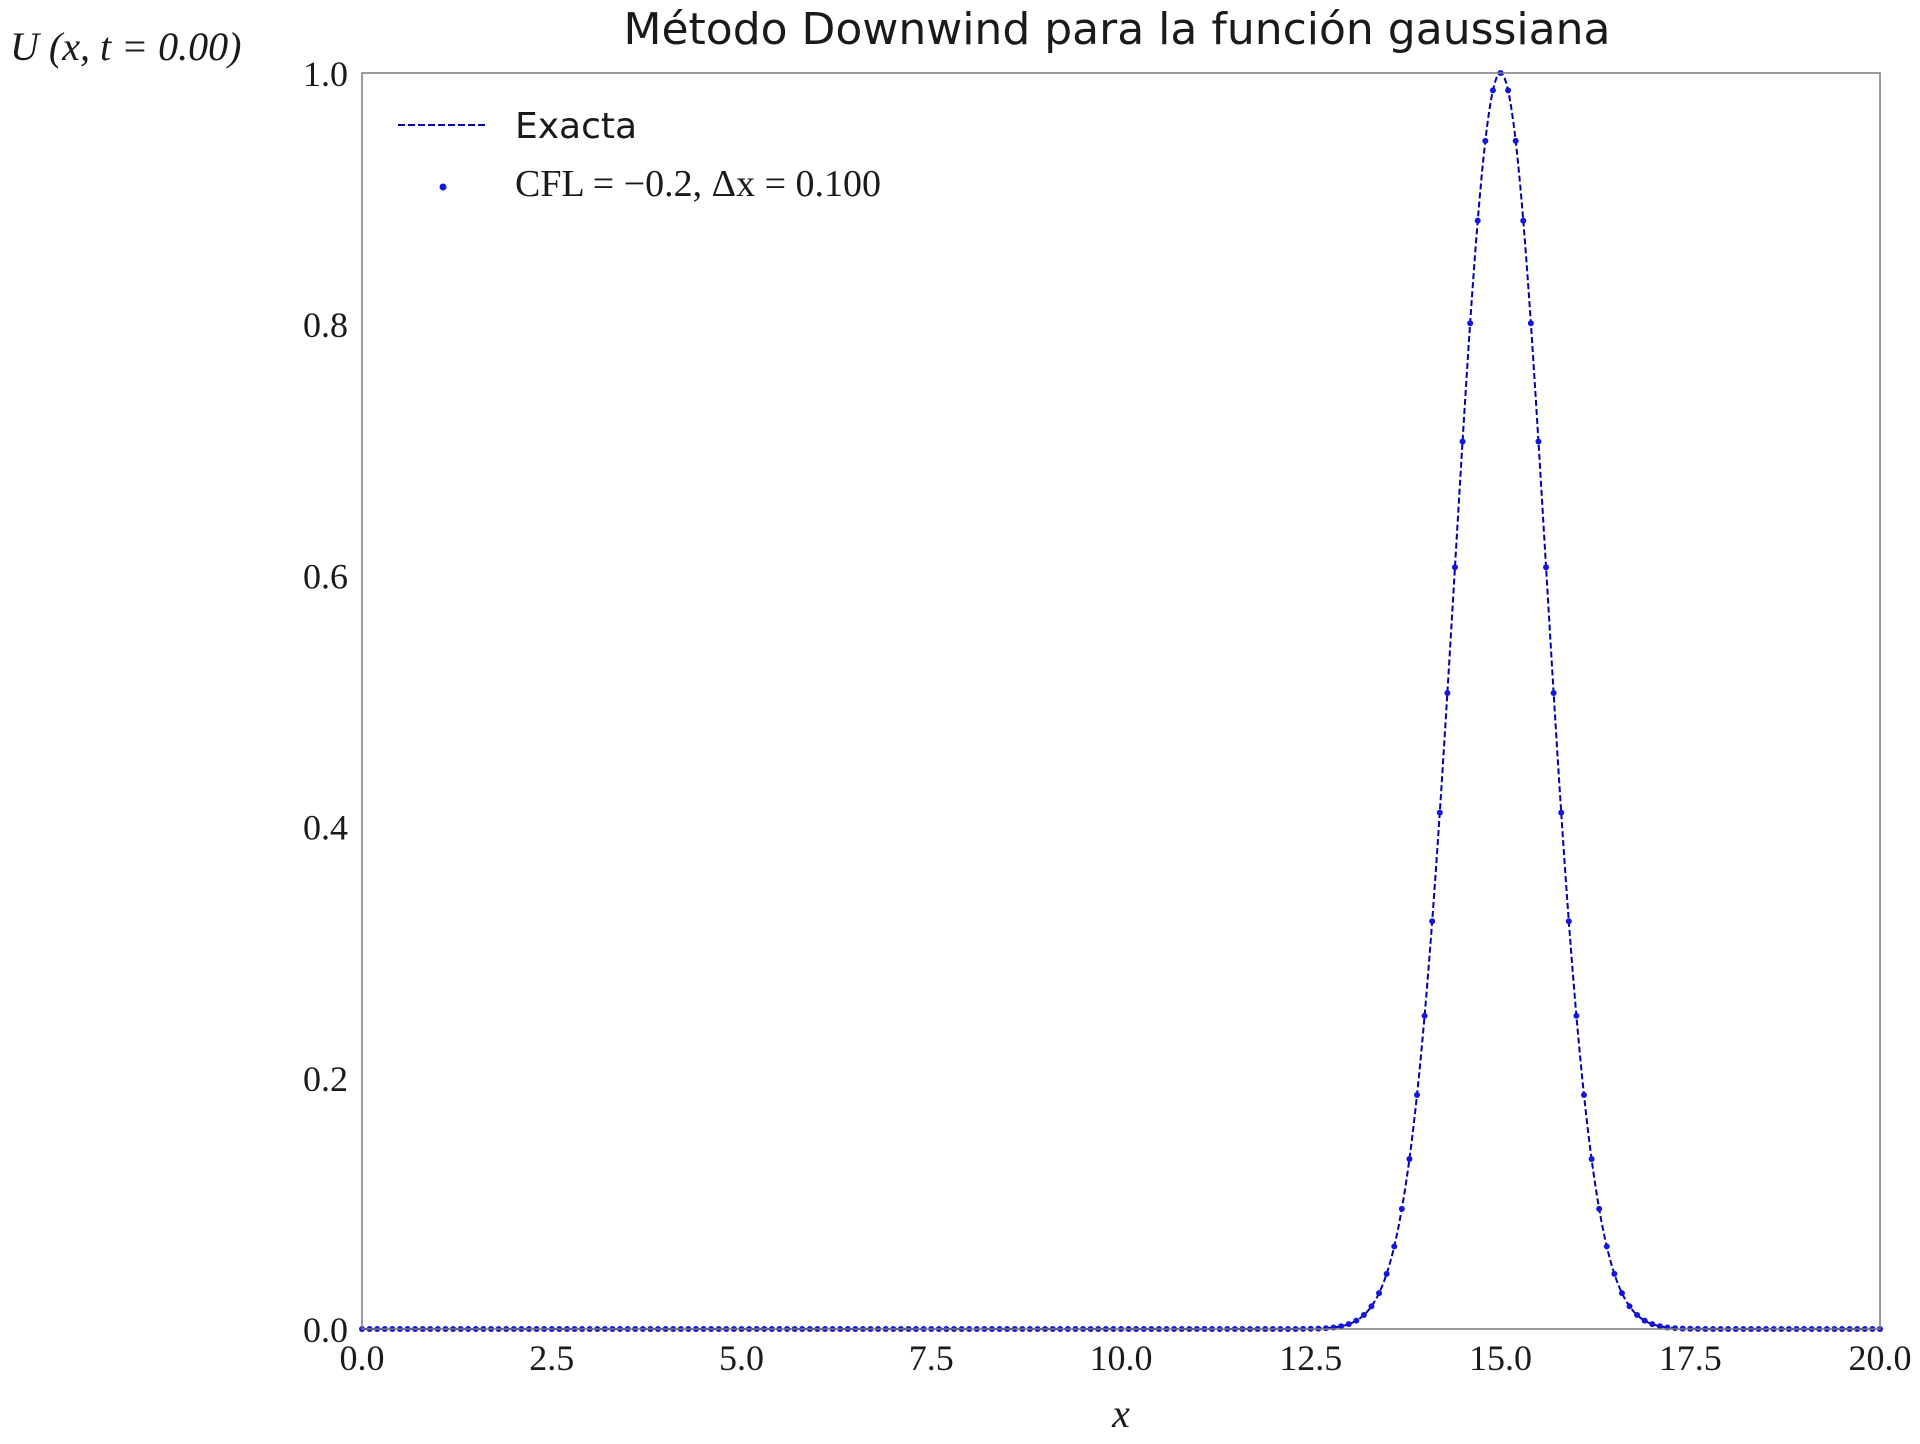  Describe the element at coordinates (362, 1358) in the screenshot. I see `x-tick-label: 0.0` at that location.